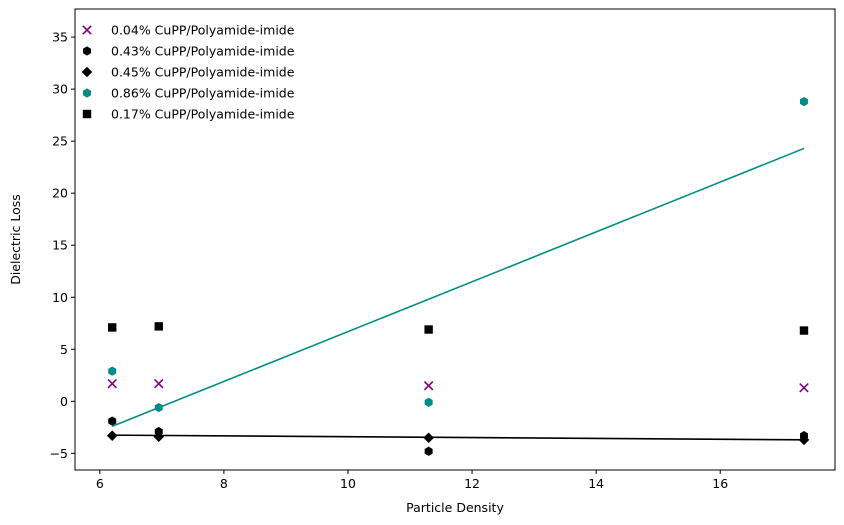 This screenshot has height=525, width=844. Describe the element at coordinates (100, 483) in the screenshot. I see `x-tick-label: 6` at that location.